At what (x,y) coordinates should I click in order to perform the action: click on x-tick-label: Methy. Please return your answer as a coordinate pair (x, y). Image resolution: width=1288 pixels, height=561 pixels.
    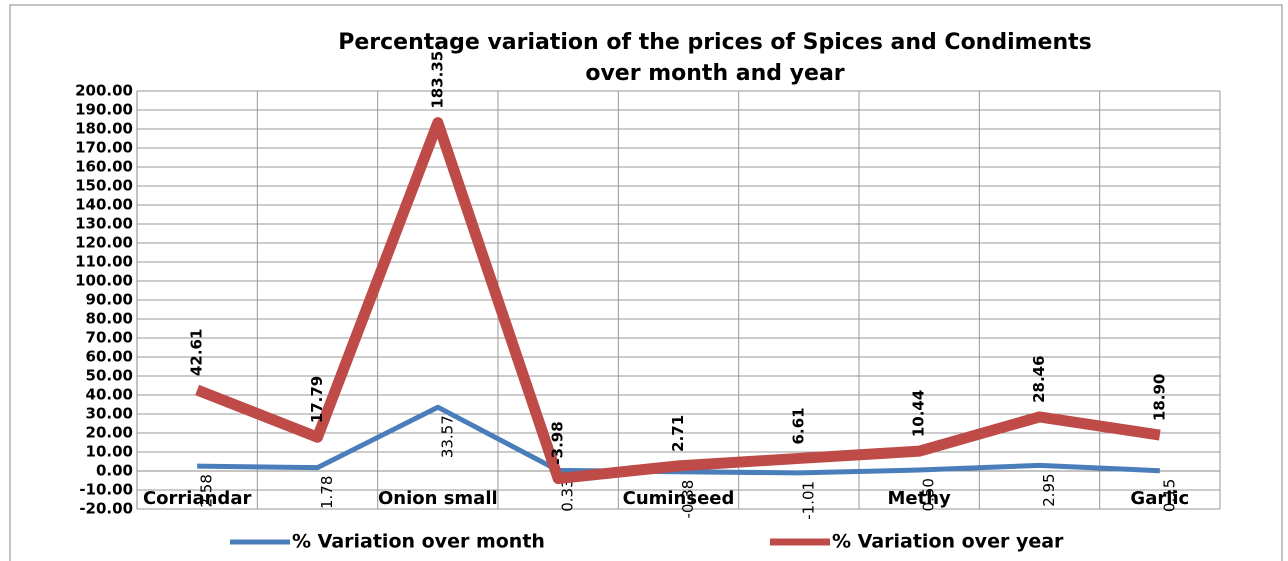
    Looking at the image, I should click on (920, 498).